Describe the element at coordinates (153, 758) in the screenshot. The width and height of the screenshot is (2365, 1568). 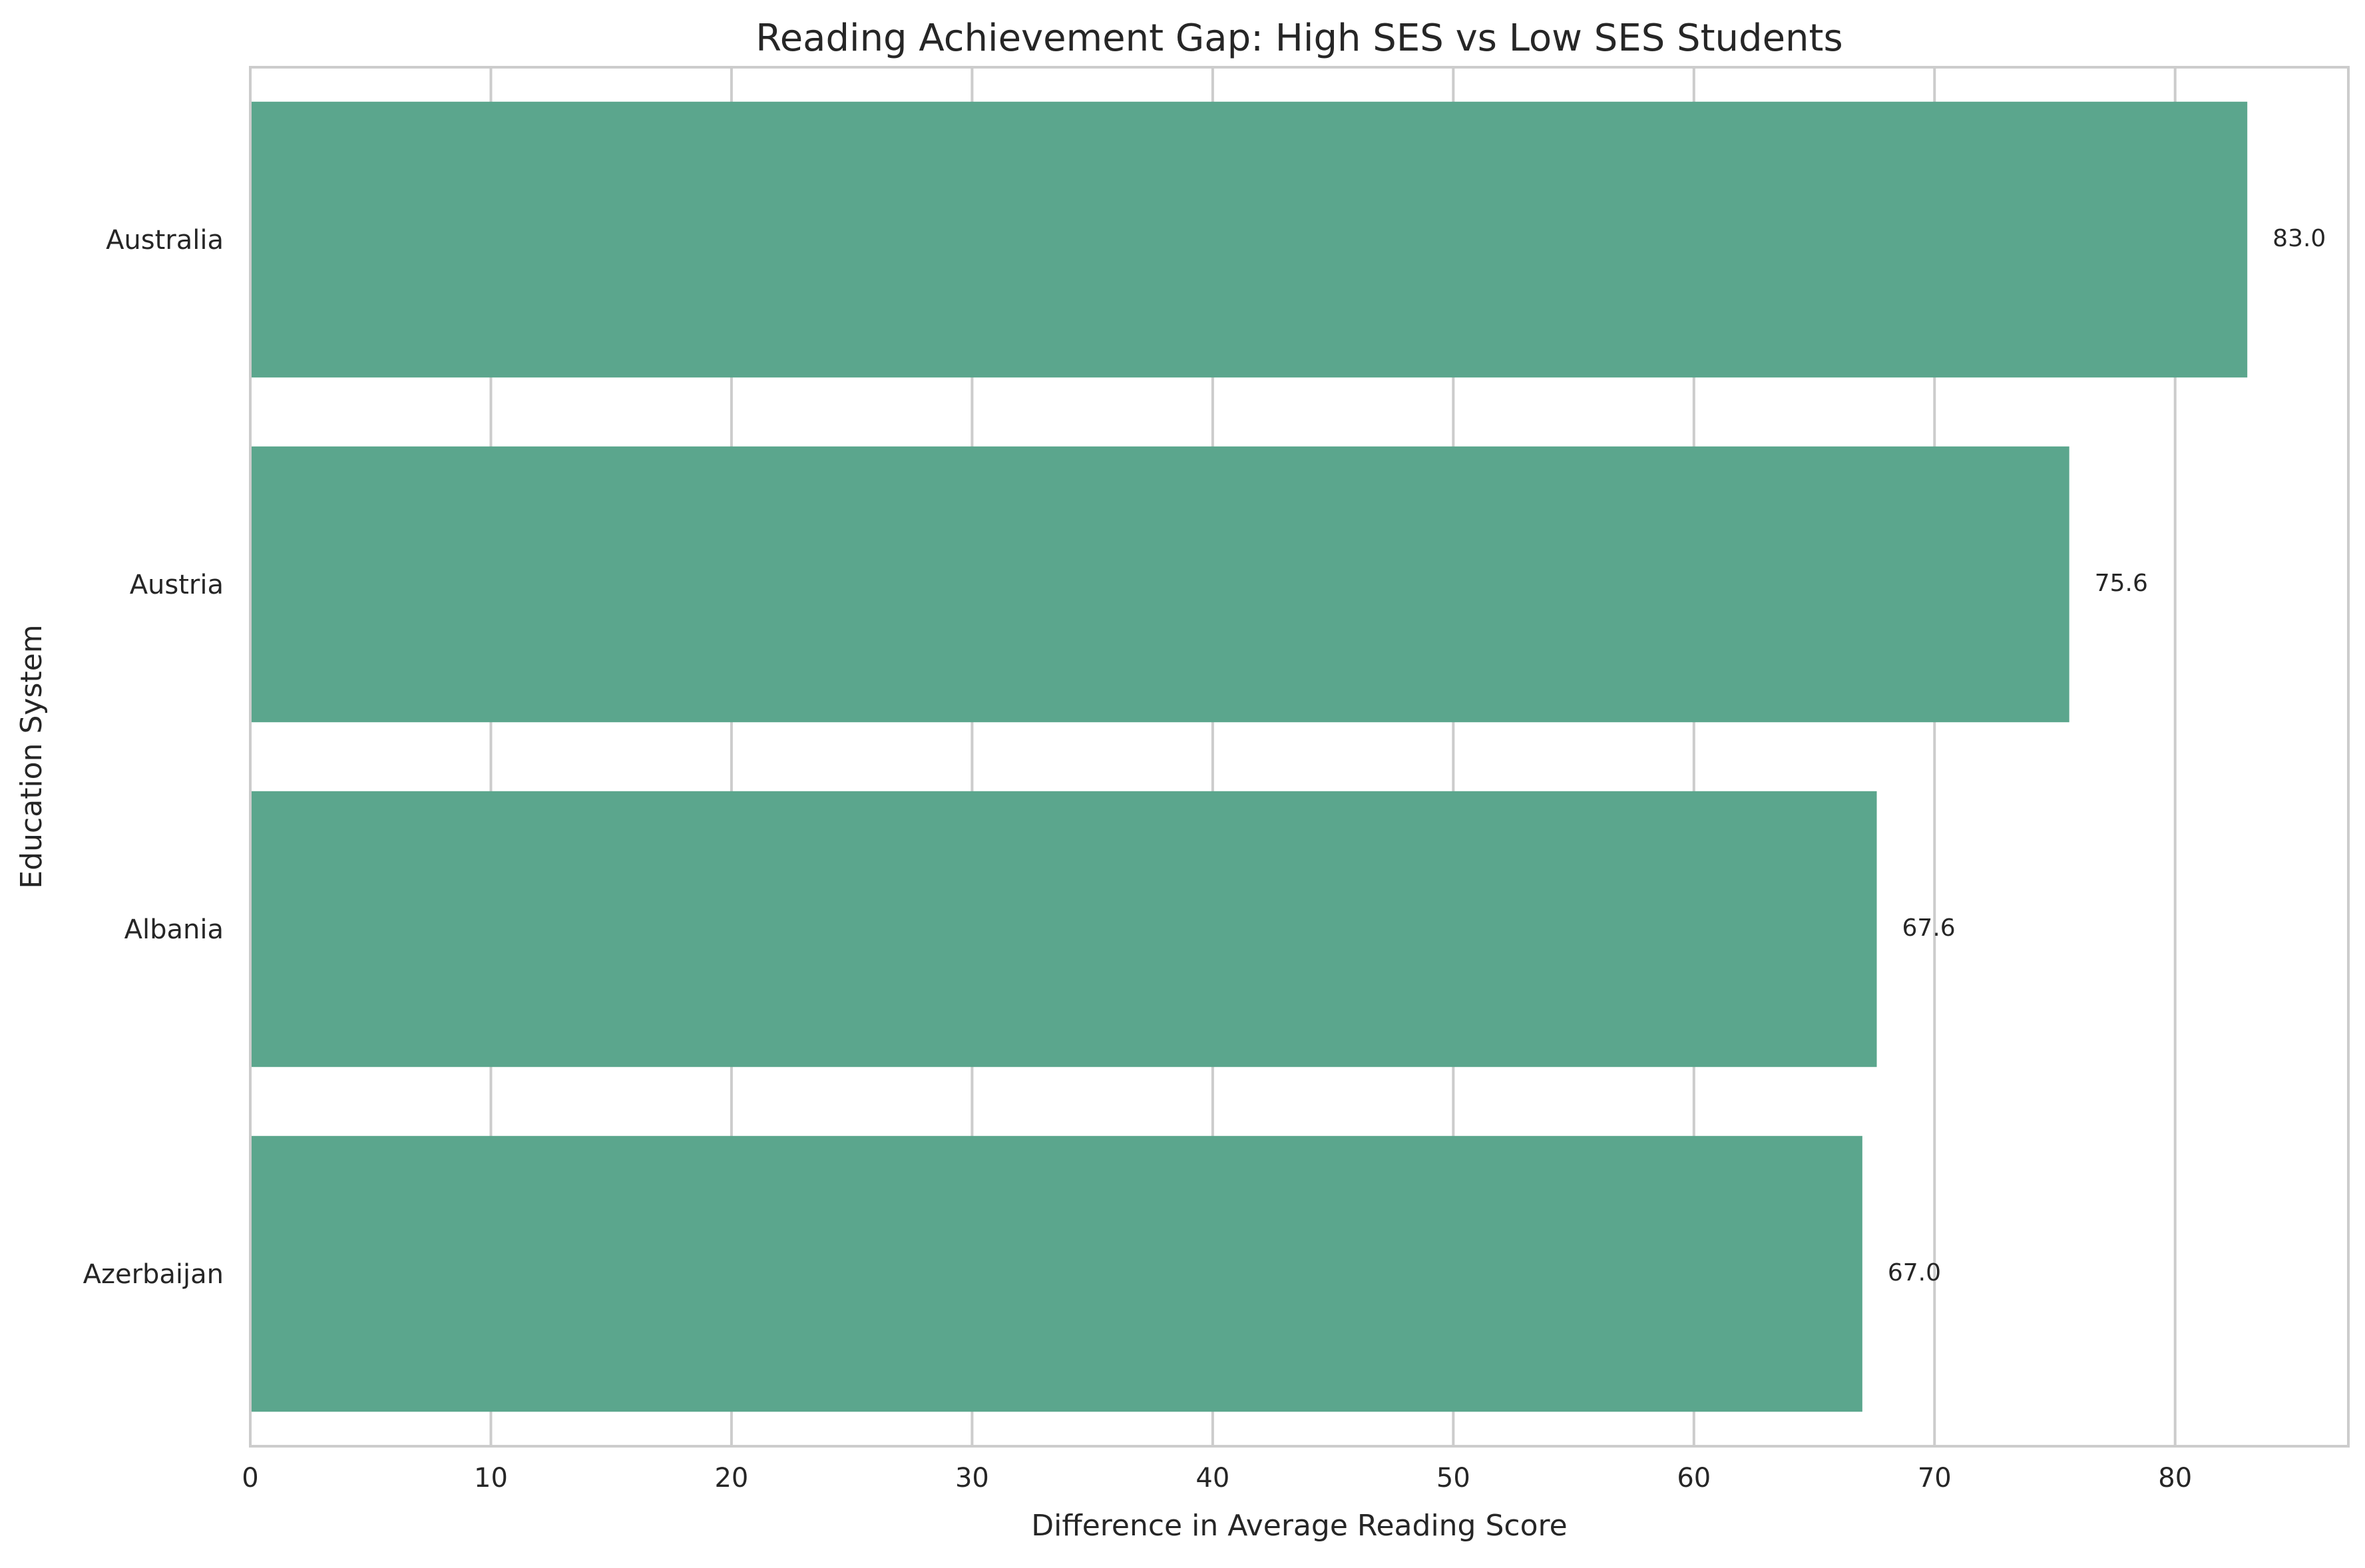
I see `y-axis-ticks: Australia Austria Albania Azerbaijan` at that location.